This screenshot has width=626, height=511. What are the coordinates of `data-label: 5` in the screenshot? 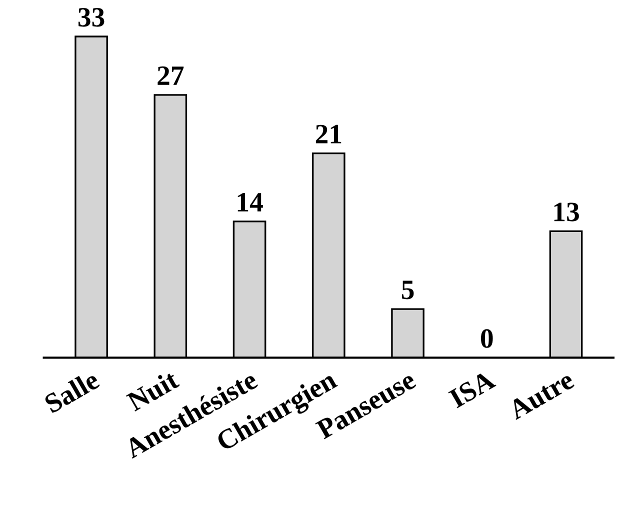 It's located at (408, 290).